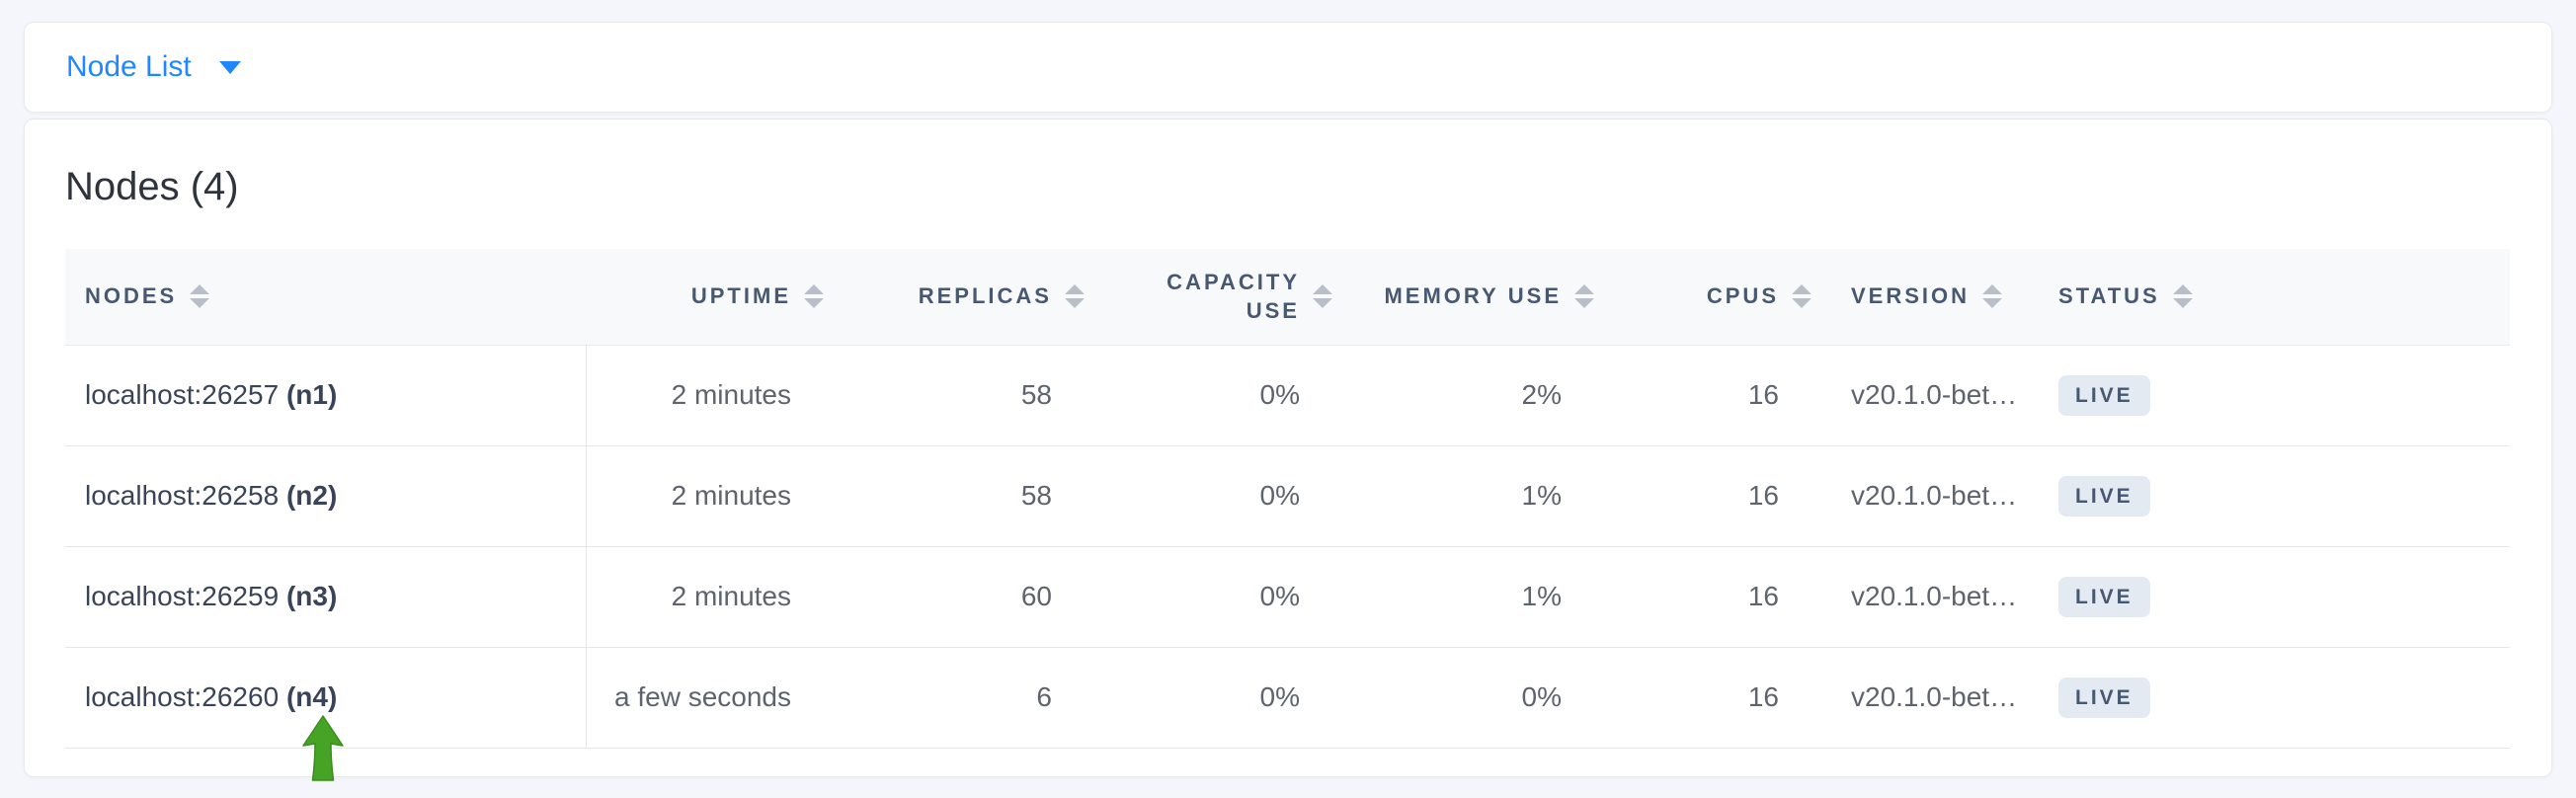 Image resolution: width=2576 pixels, height=798 pixels. I want to click on view-selector-bar: Node List, so click(1288, 67).